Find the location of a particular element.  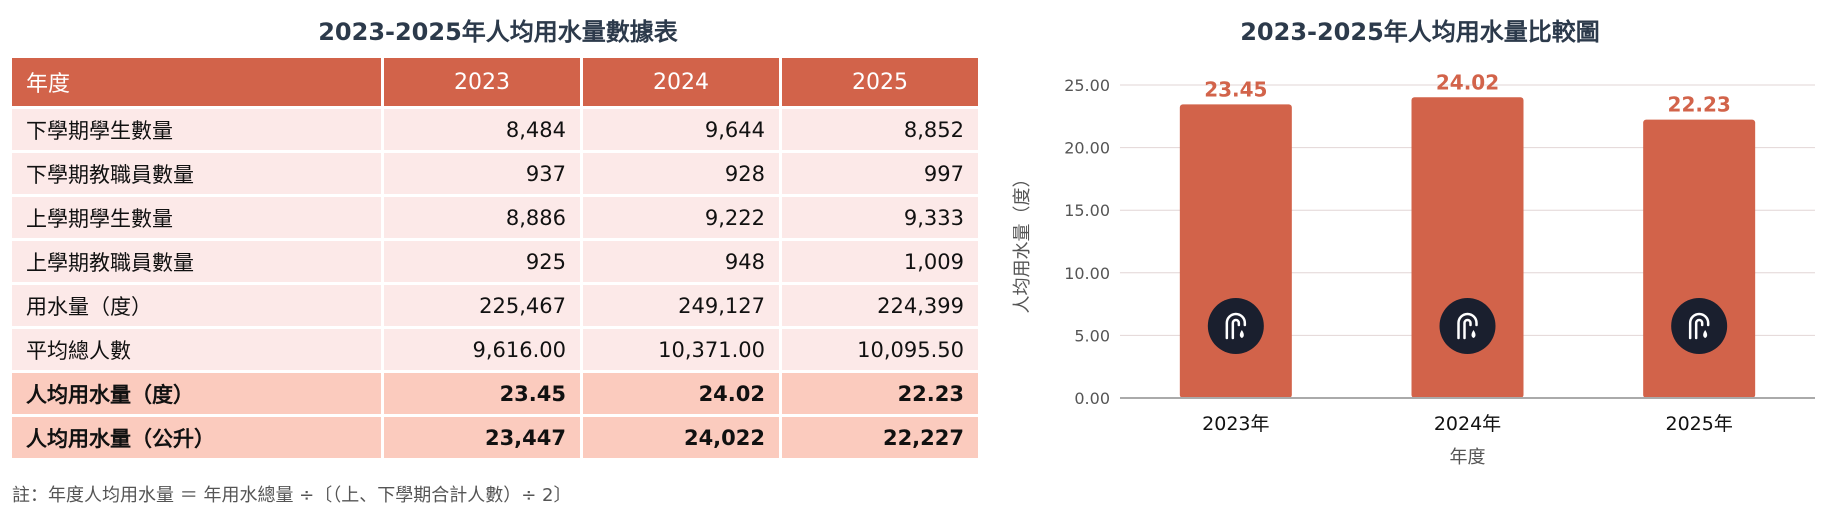

y-tick-label: 15.00 is located at coordinates (1087, 210).